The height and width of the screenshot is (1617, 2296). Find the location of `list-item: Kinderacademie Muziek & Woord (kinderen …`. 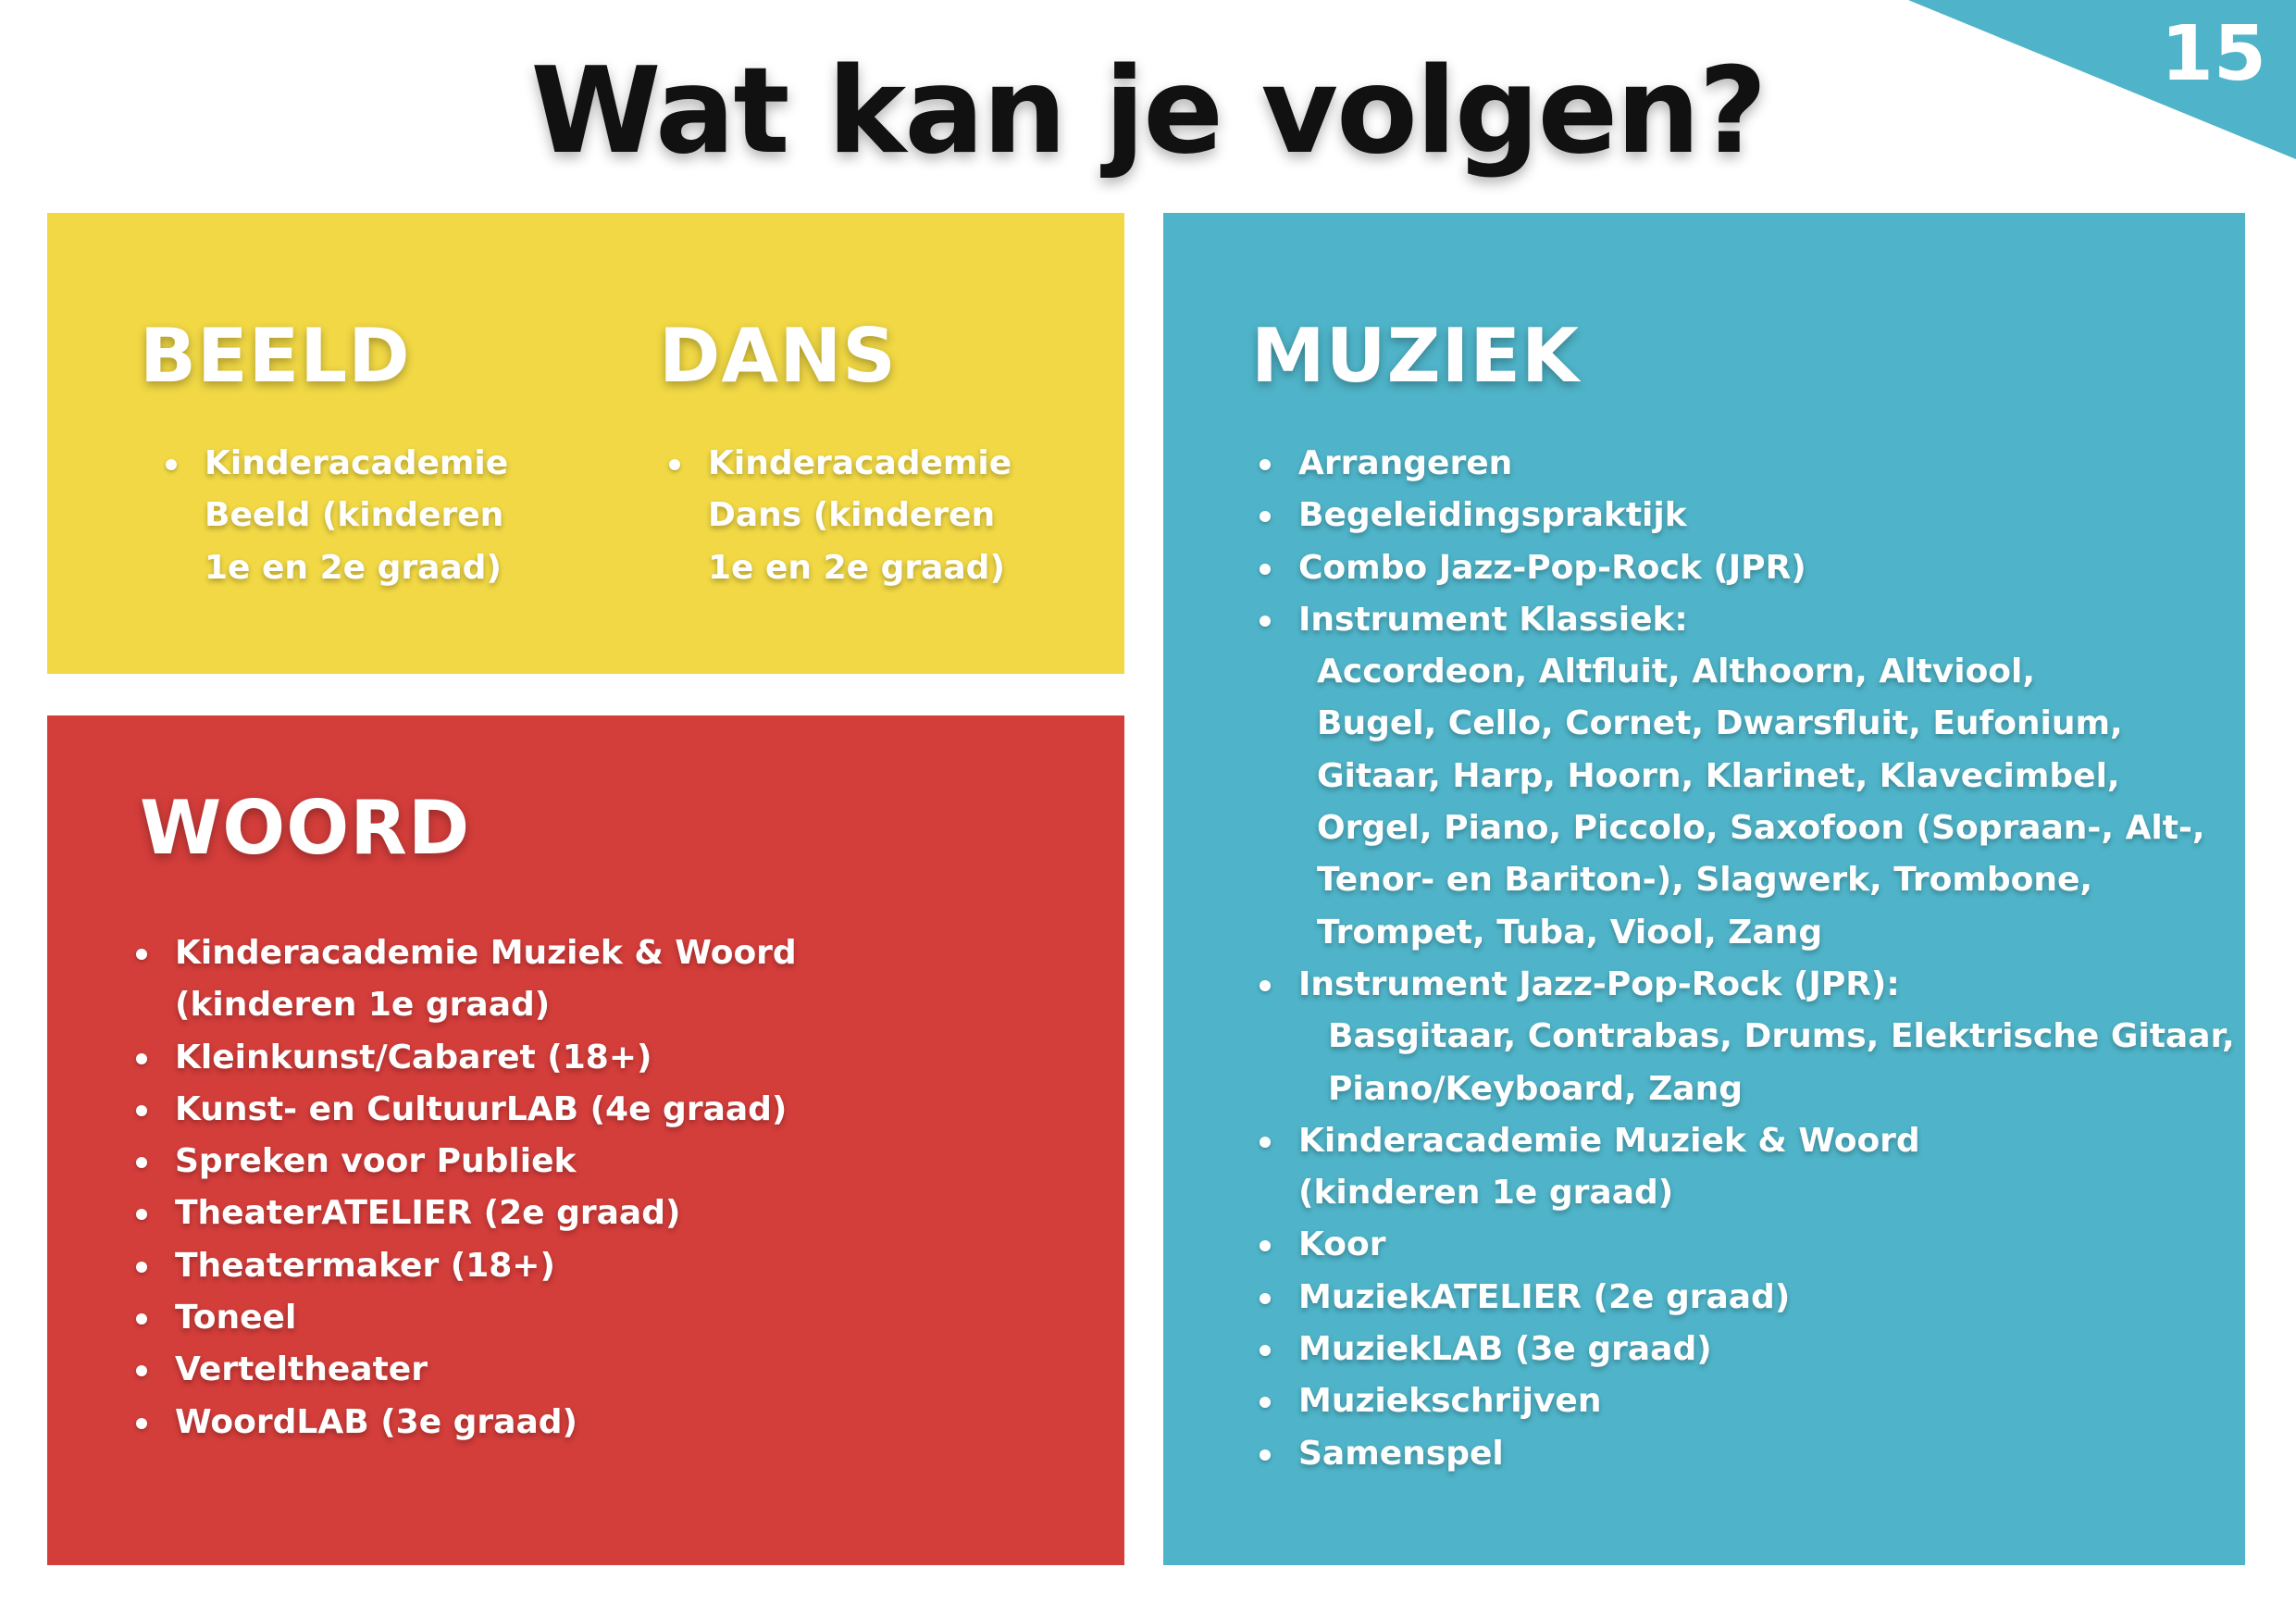

list-item: Kinderacademie Muziek & Woord (kinderen … is located at coordinates (472, 979).